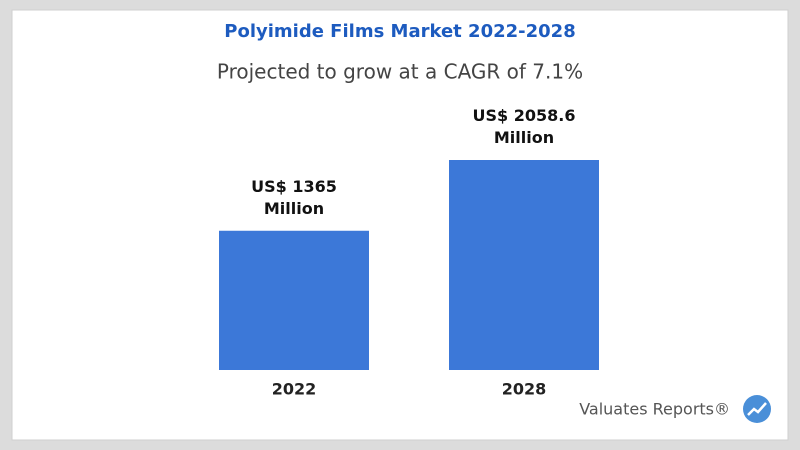 The width and height of the screenshot is (800, 450). What do you see at coordinates (399, 31) in the screenshot?
I see `chart-title: Polyimide Films Market 2022-2028` at bounding box center [399, 31].